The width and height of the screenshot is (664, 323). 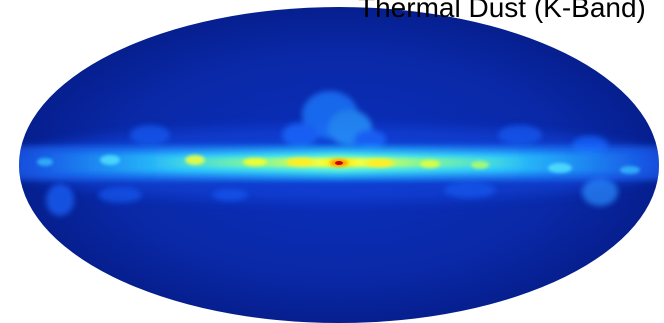 I want to click on map-title: Thermal Dust (K-Band), so click(x=502, y=11).